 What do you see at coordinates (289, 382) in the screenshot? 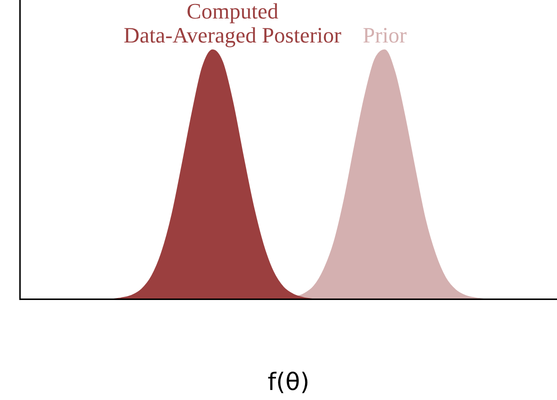
I see `x-axis-title: f(θ)` at bounding box center [289, 382].